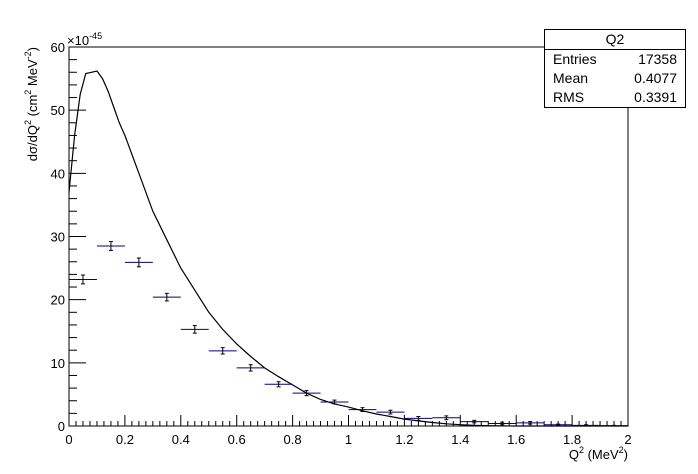 Image resolution: width=698 pixels, height=474 pixels. Describe the element at coordinates (32, 107) in the screenshot. I see `y-label-part: (cm` at that location.